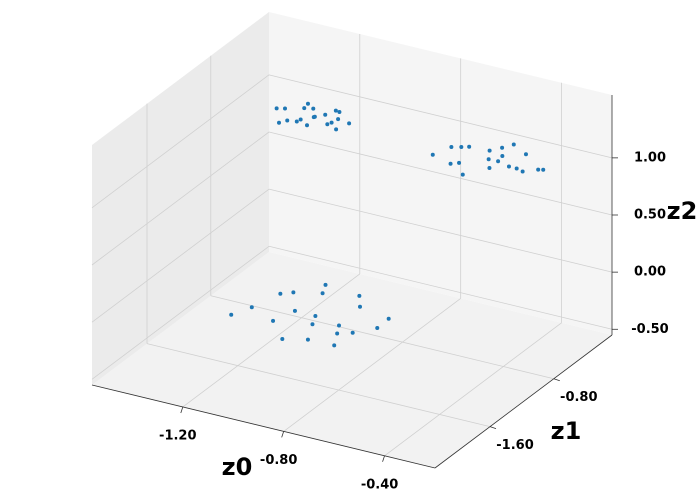 This screenshot has width=700, height=500. Describe the element at coordinates (379, 484) in the screenshot. I see `x-tick-label: -0.40` at that location.